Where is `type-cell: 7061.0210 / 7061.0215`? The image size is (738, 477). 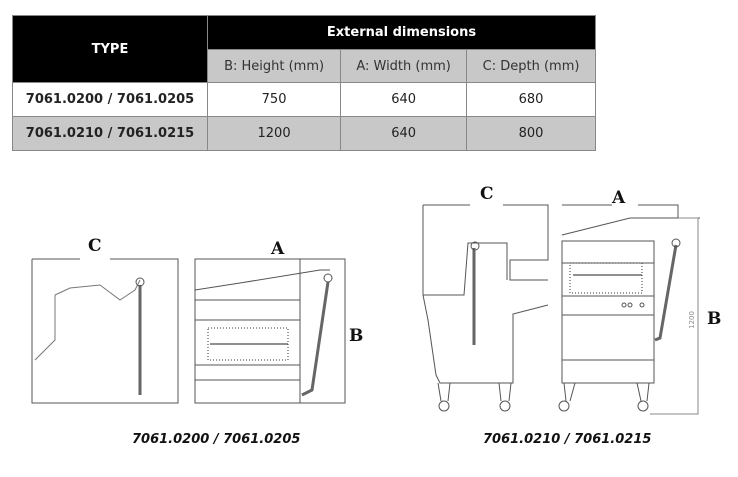 type-cell: 7061.0210 / 7061.0215 is located at coordinates (110, 133).